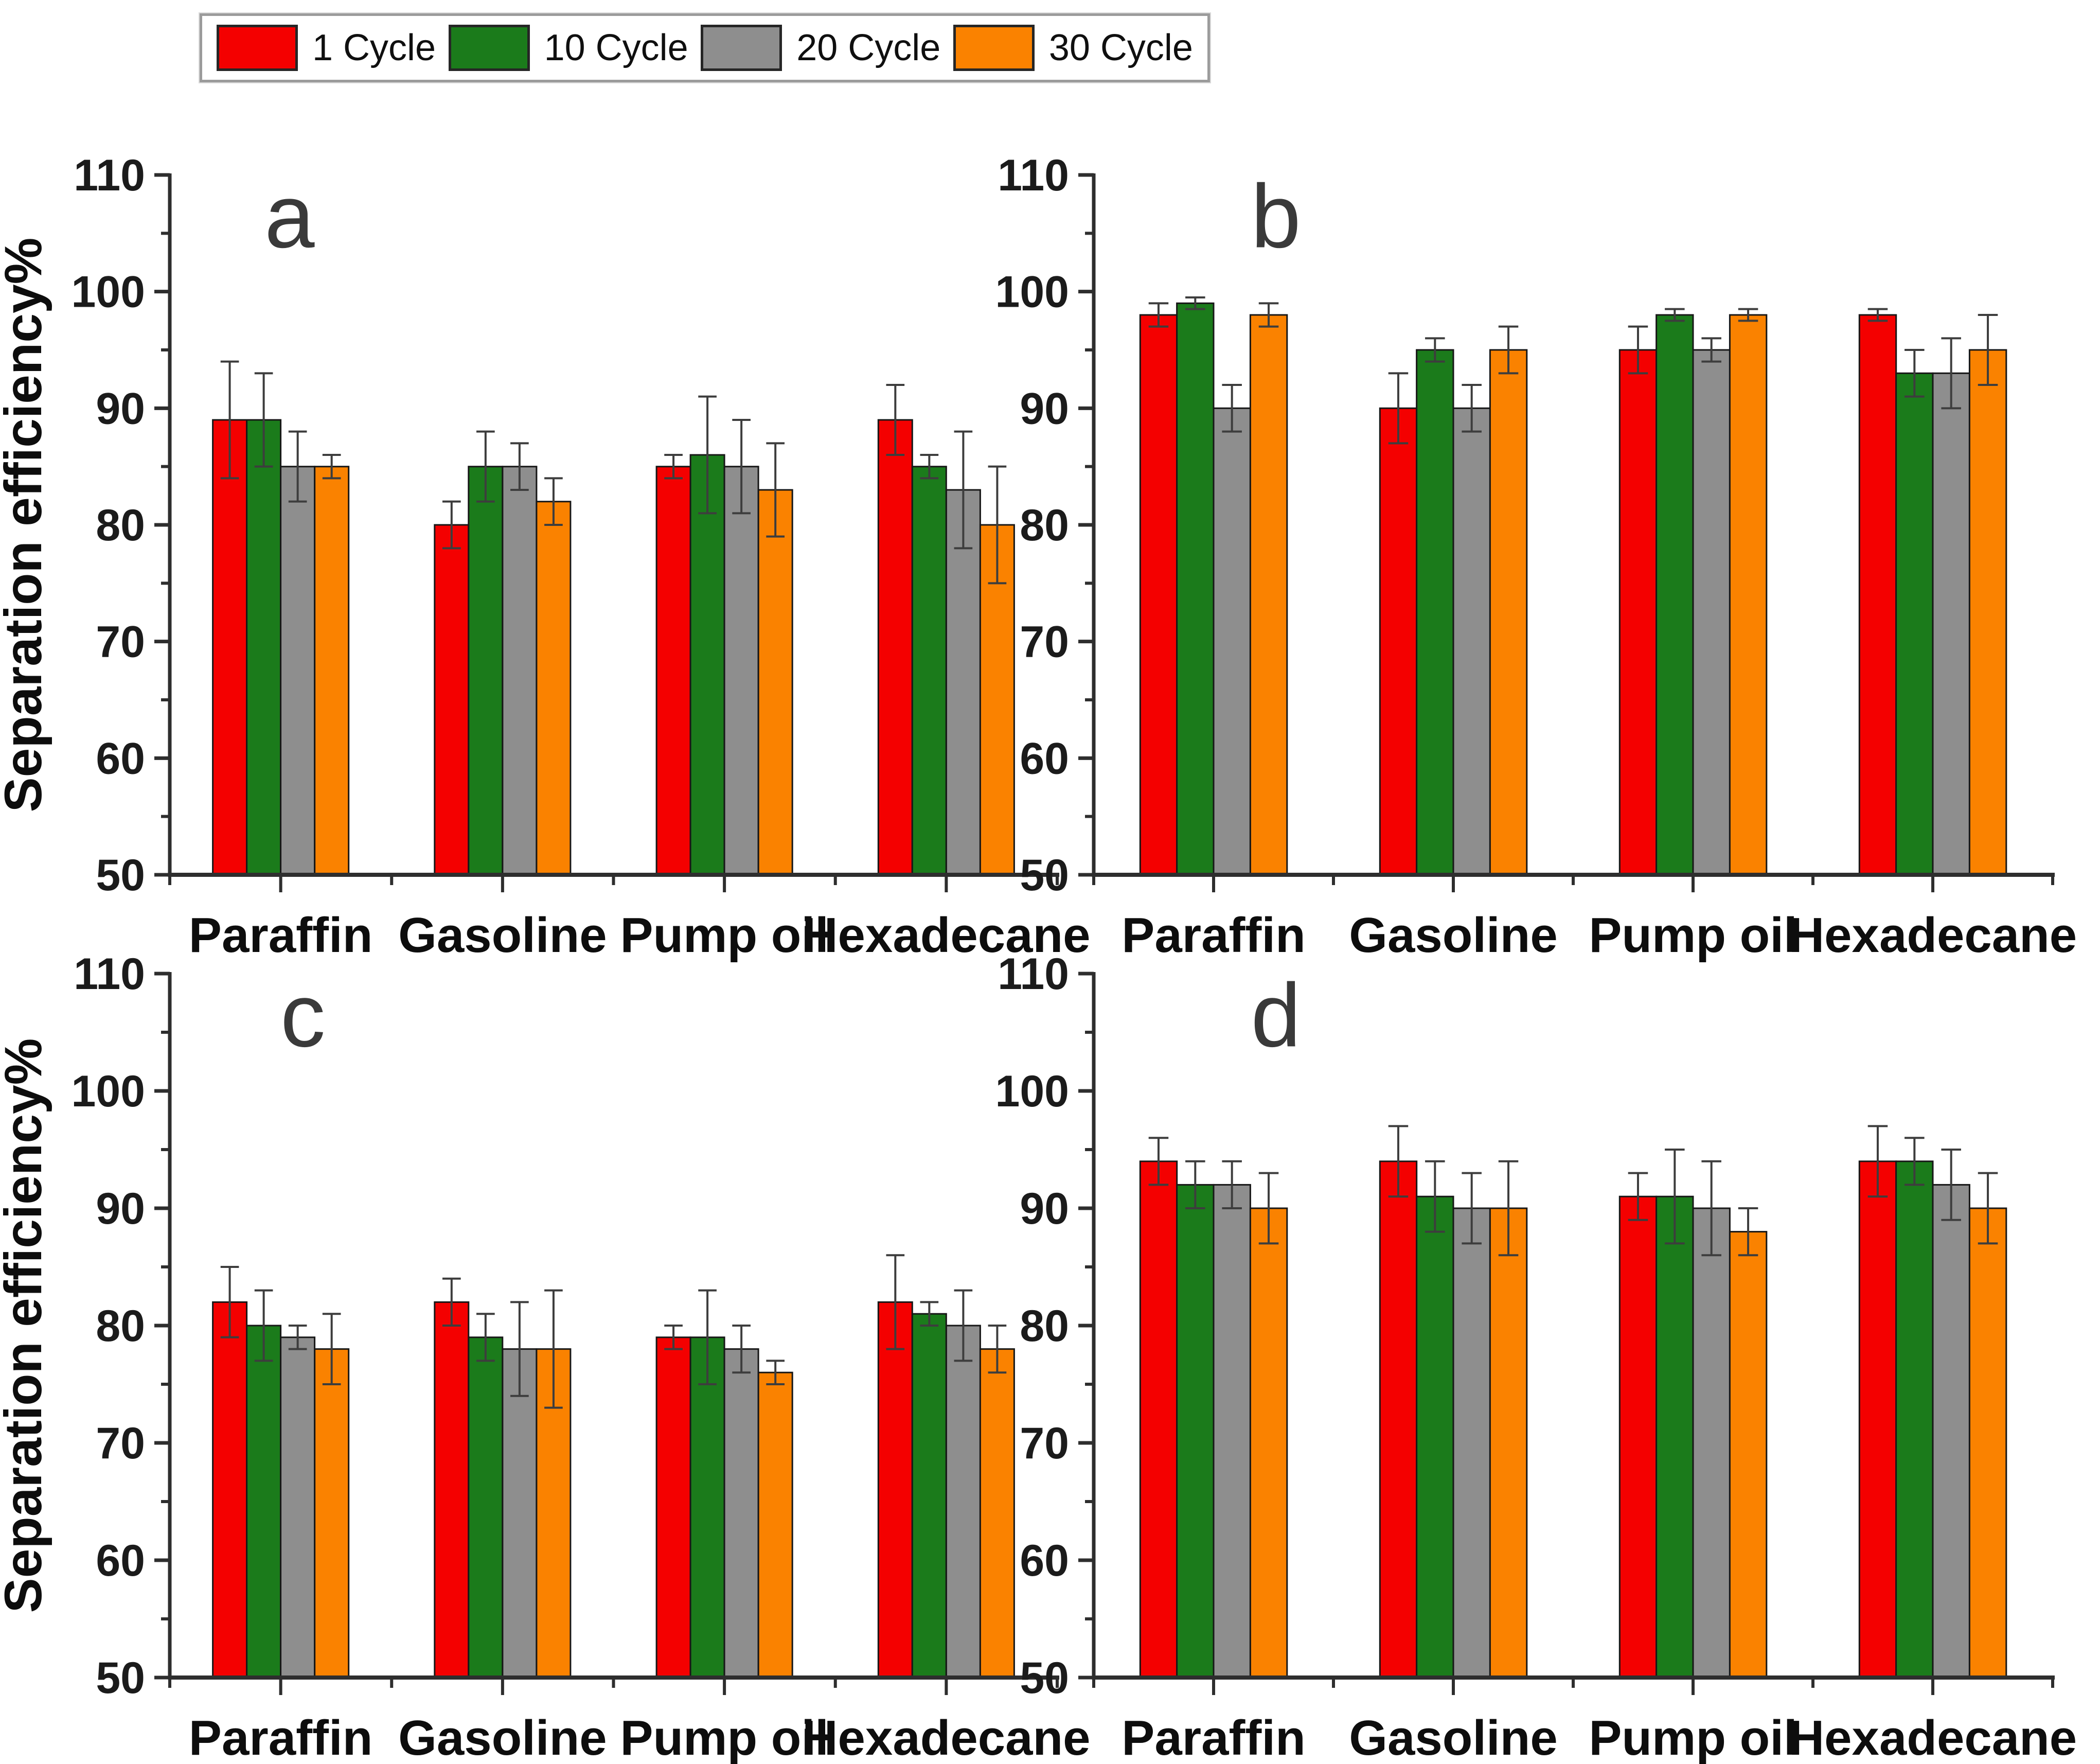  I want to click on bar-d-gasoline-20-cycle, so click(1471, 1443).